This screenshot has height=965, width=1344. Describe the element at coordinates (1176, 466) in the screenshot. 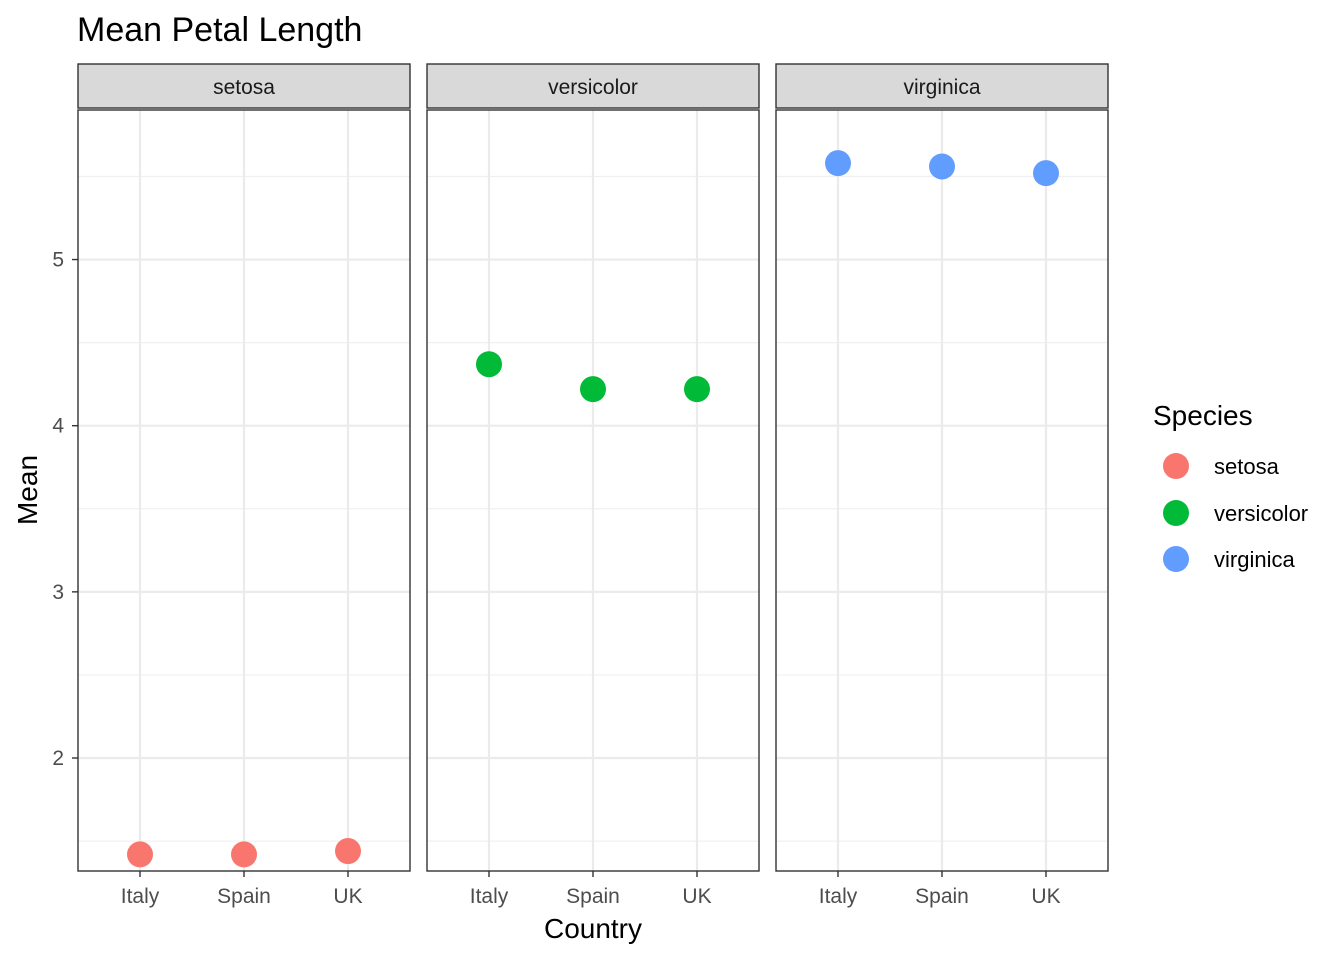

I see `legend-key-setosa` at that location.